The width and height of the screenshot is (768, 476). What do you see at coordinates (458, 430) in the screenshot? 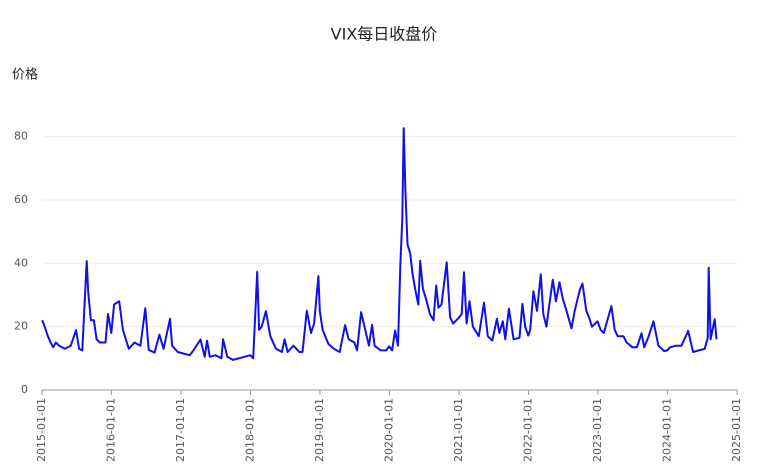
I see `x-tick-label: 2021-01-01` at bounding box center [458, 430].